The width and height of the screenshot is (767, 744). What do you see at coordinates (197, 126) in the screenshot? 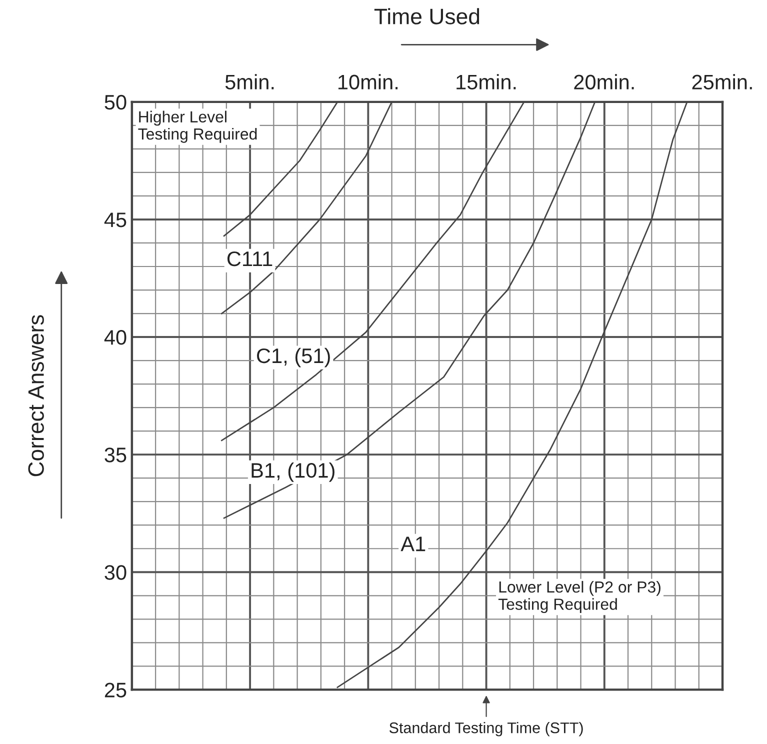
I see `annotation: Higher Level Testing Required` at bounding box center [197, 126].